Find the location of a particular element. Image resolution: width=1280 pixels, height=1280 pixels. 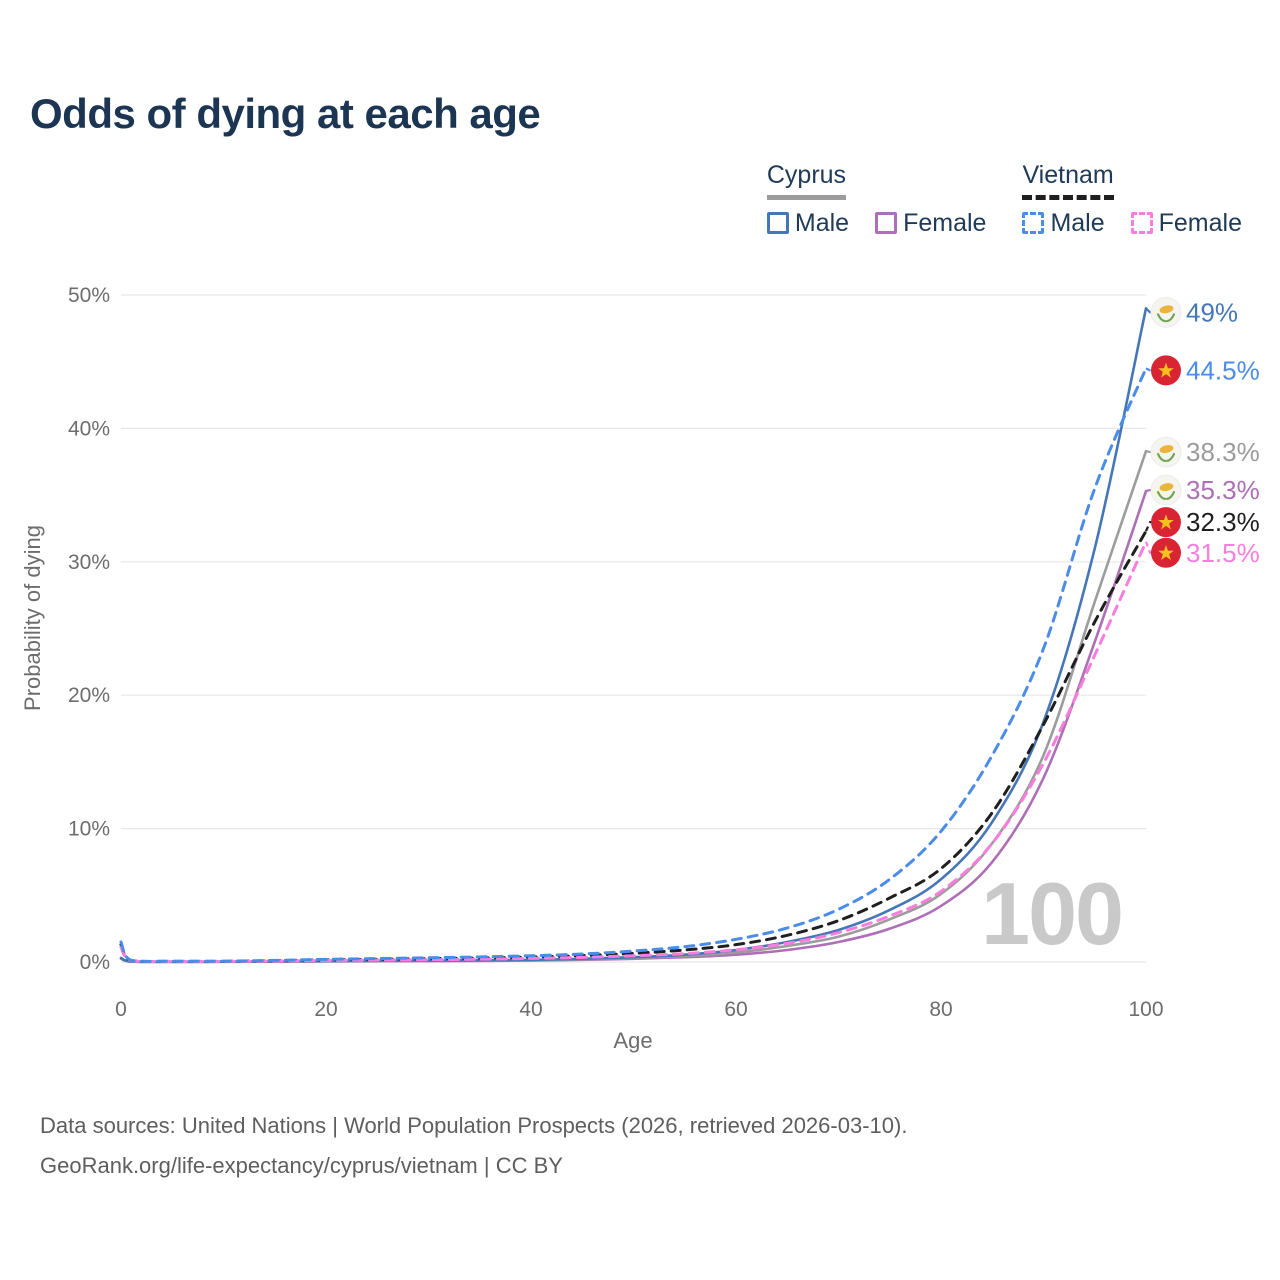

vietnam-female-swatch-icon is located at coordinates (1141, 223).